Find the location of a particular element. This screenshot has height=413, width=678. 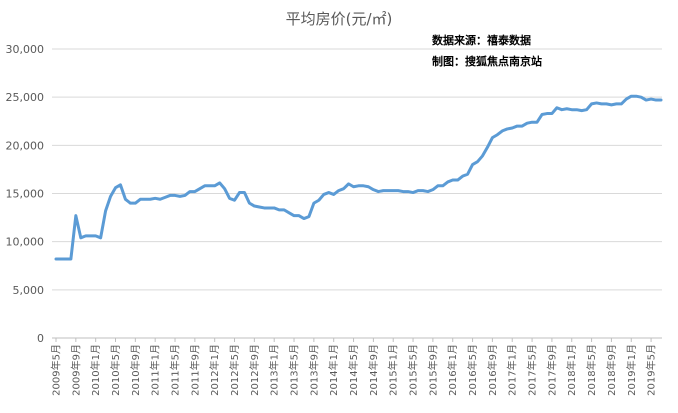

y-axis-ticks: 0 5,000 10,000 15,000 20,000 25,000 30,000 is located at coordinates (25, 194).